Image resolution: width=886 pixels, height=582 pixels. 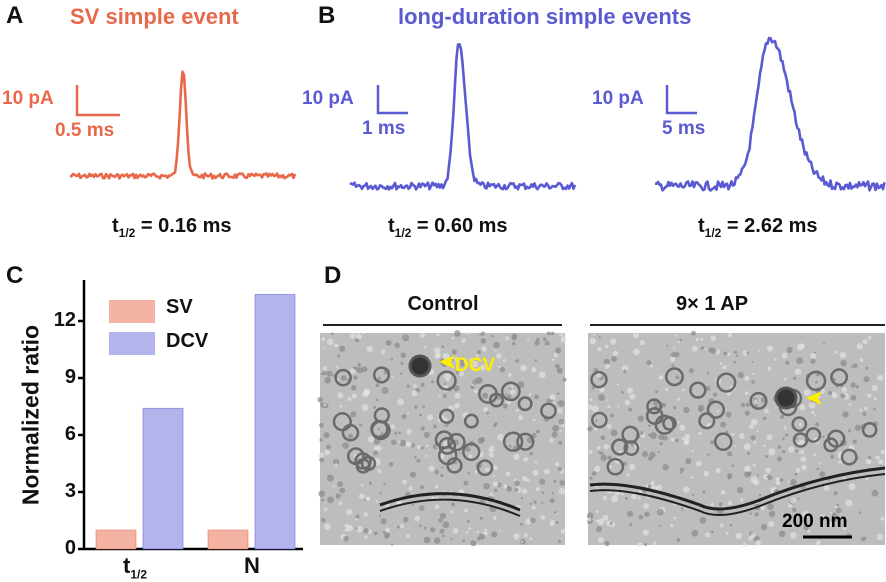 What do you see at coordinates (545, 16) in the screenshot?
I see `panel-b-title: long-duration simple events` at bounding box center [545, 16].